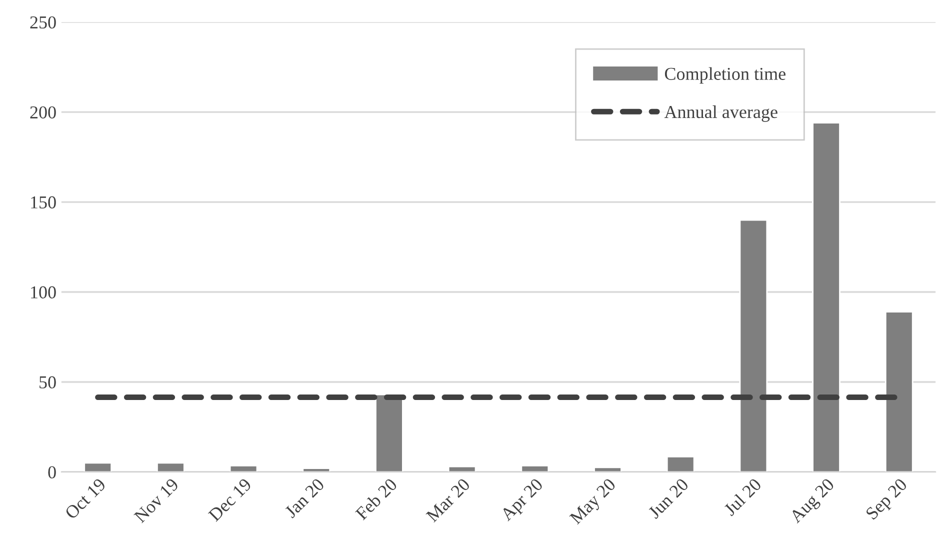 Image resolution: width=945 pixels, height=552 pixels. I want to click on x-tick-label: Oct 19, so click(85, 499).